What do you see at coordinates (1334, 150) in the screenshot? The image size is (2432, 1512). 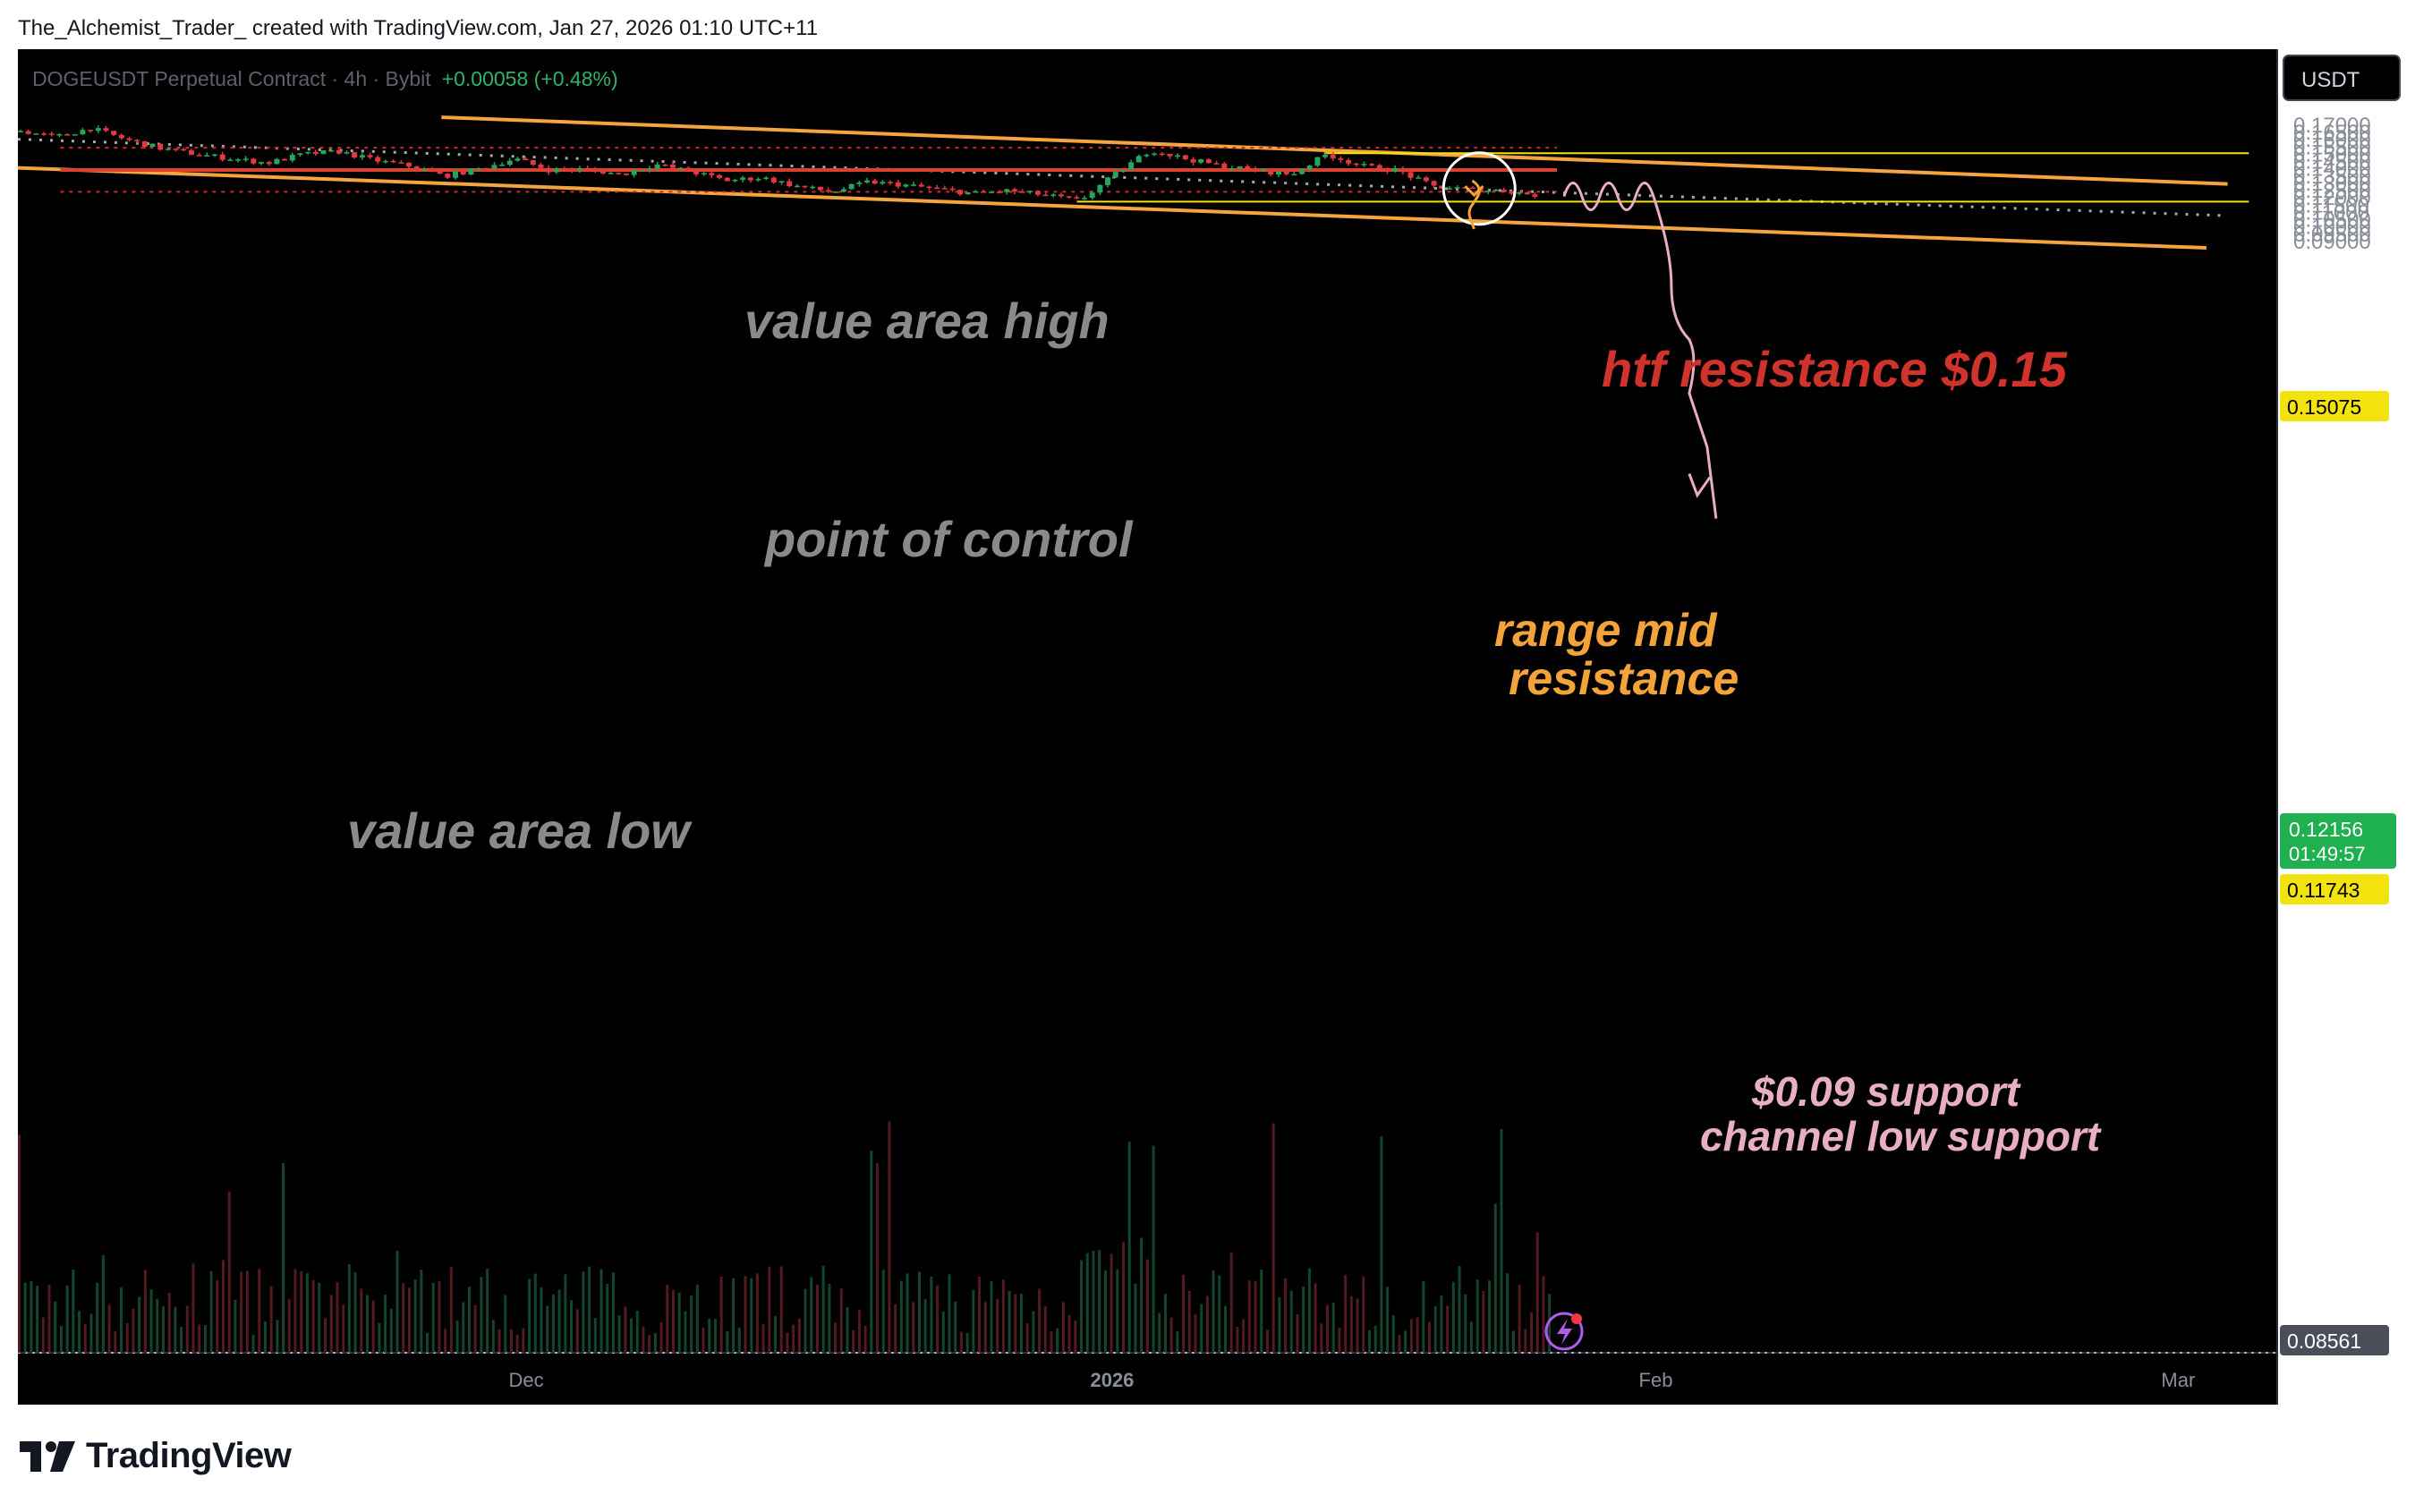 I see `channel-upper-line` at bounding box center [1334, 150].